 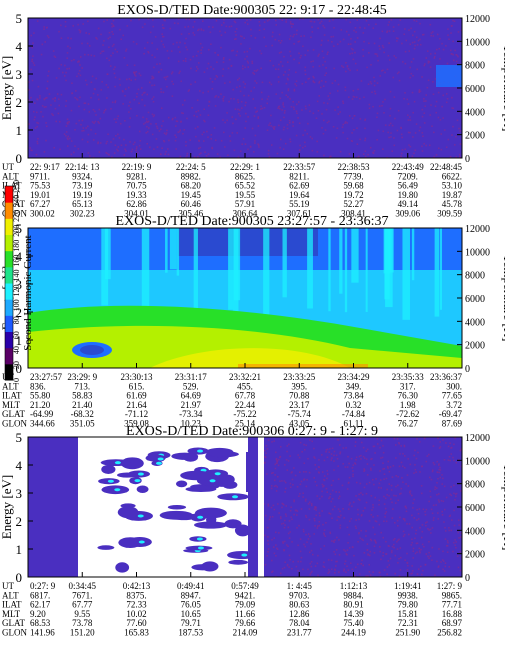 I want to click on orbit-value: 80.91, so click(x=353, y=605).